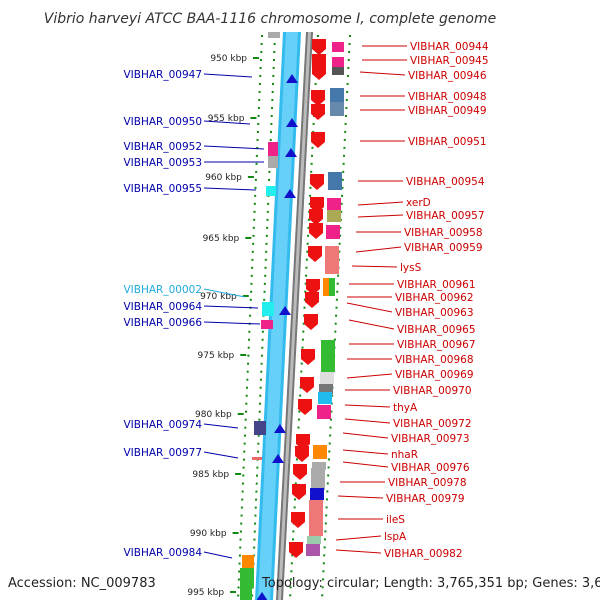  Describe the element at coordinates (432, 391) in the screenshot. I see `reverse-gene-label: VIBHAR_00970` at that location.